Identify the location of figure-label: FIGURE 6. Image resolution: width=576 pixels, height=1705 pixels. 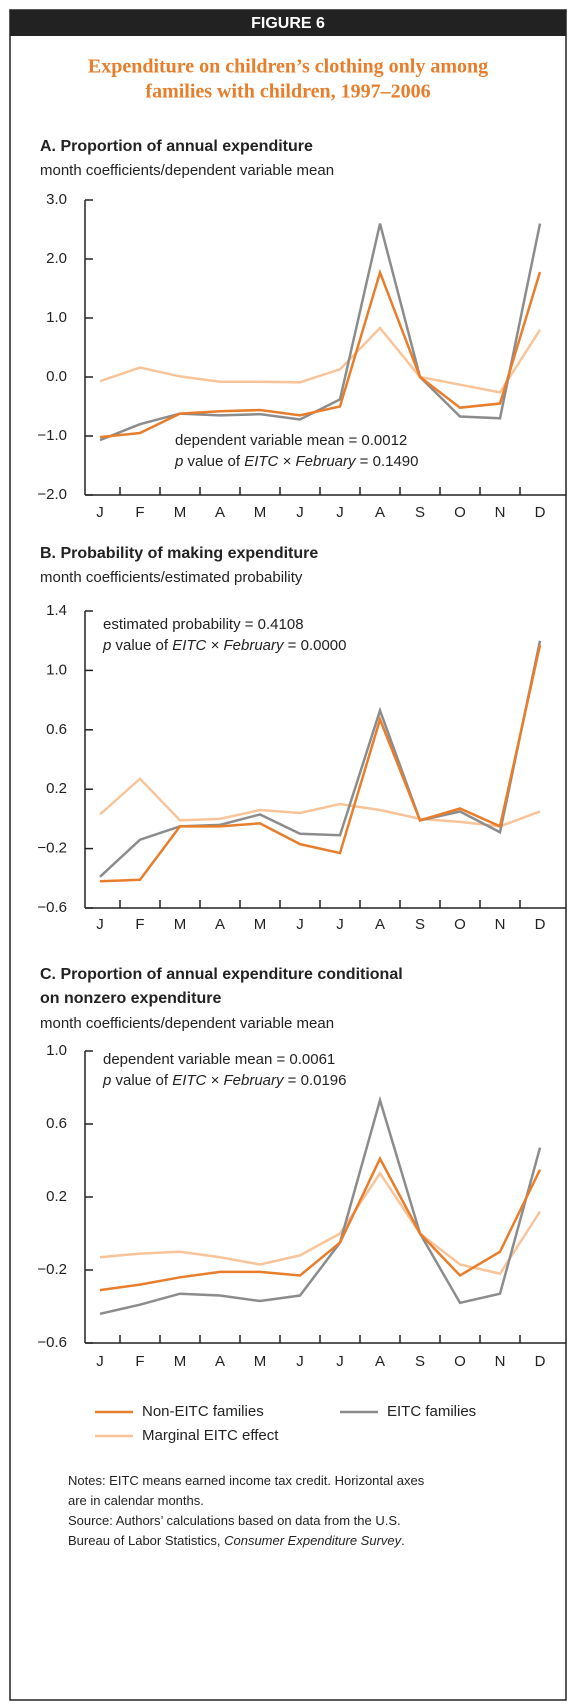
(288, 23).